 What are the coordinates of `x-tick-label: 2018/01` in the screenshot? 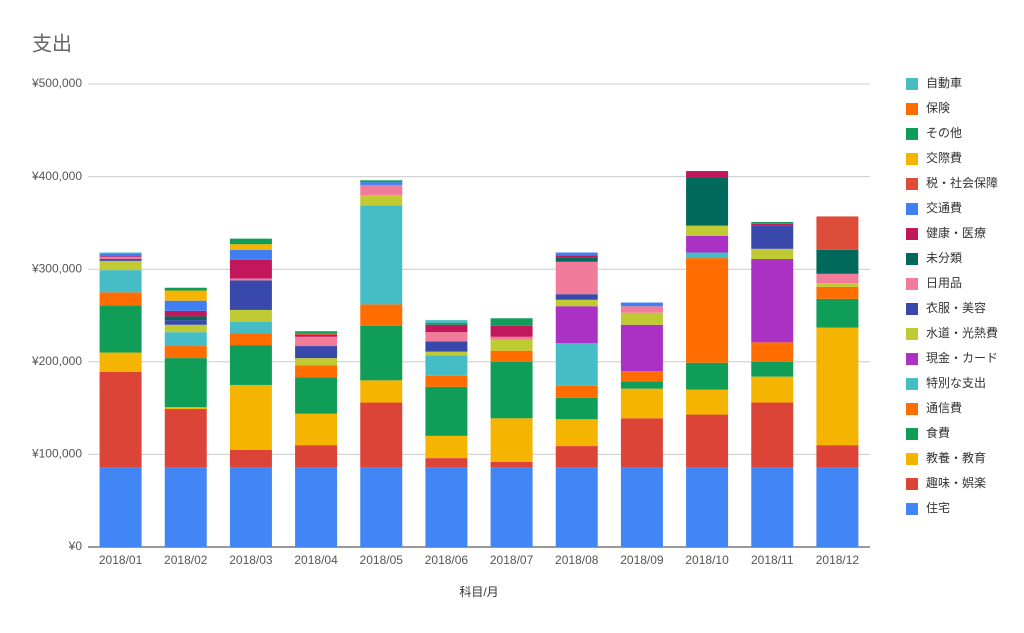 It's located at (121, 560).